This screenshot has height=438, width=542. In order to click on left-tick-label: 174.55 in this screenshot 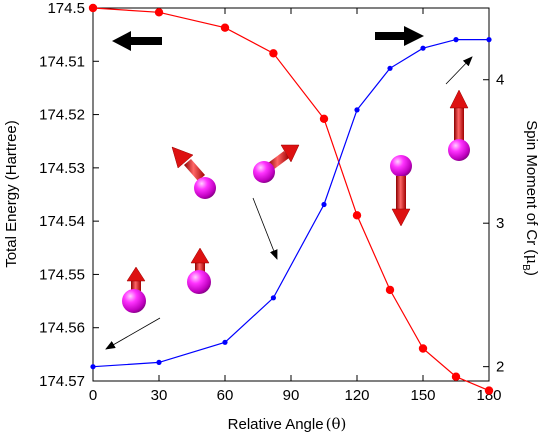, I will do `click(62, 274)`.